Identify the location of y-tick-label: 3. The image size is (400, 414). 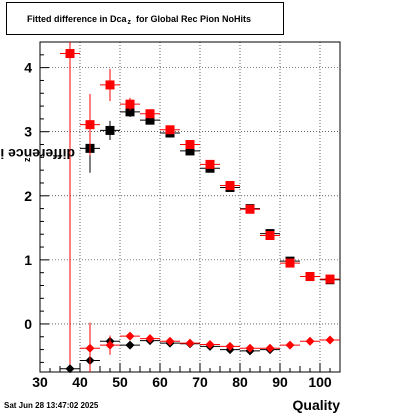
(28, 132).